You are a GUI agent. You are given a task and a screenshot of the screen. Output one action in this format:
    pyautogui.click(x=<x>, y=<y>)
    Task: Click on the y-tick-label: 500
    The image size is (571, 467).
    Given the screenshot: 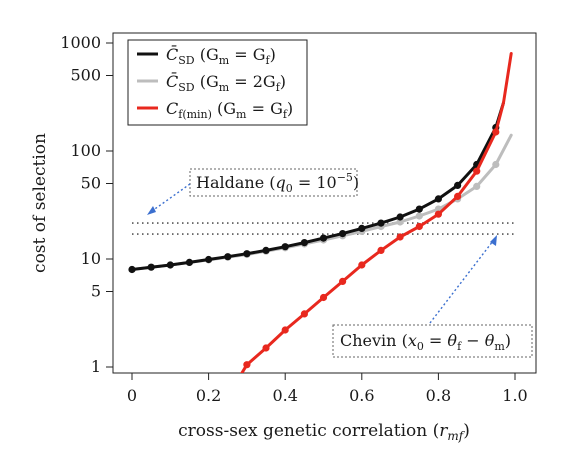 What is the action you would take?
    pyautogui.click(x=85, y=75)
    